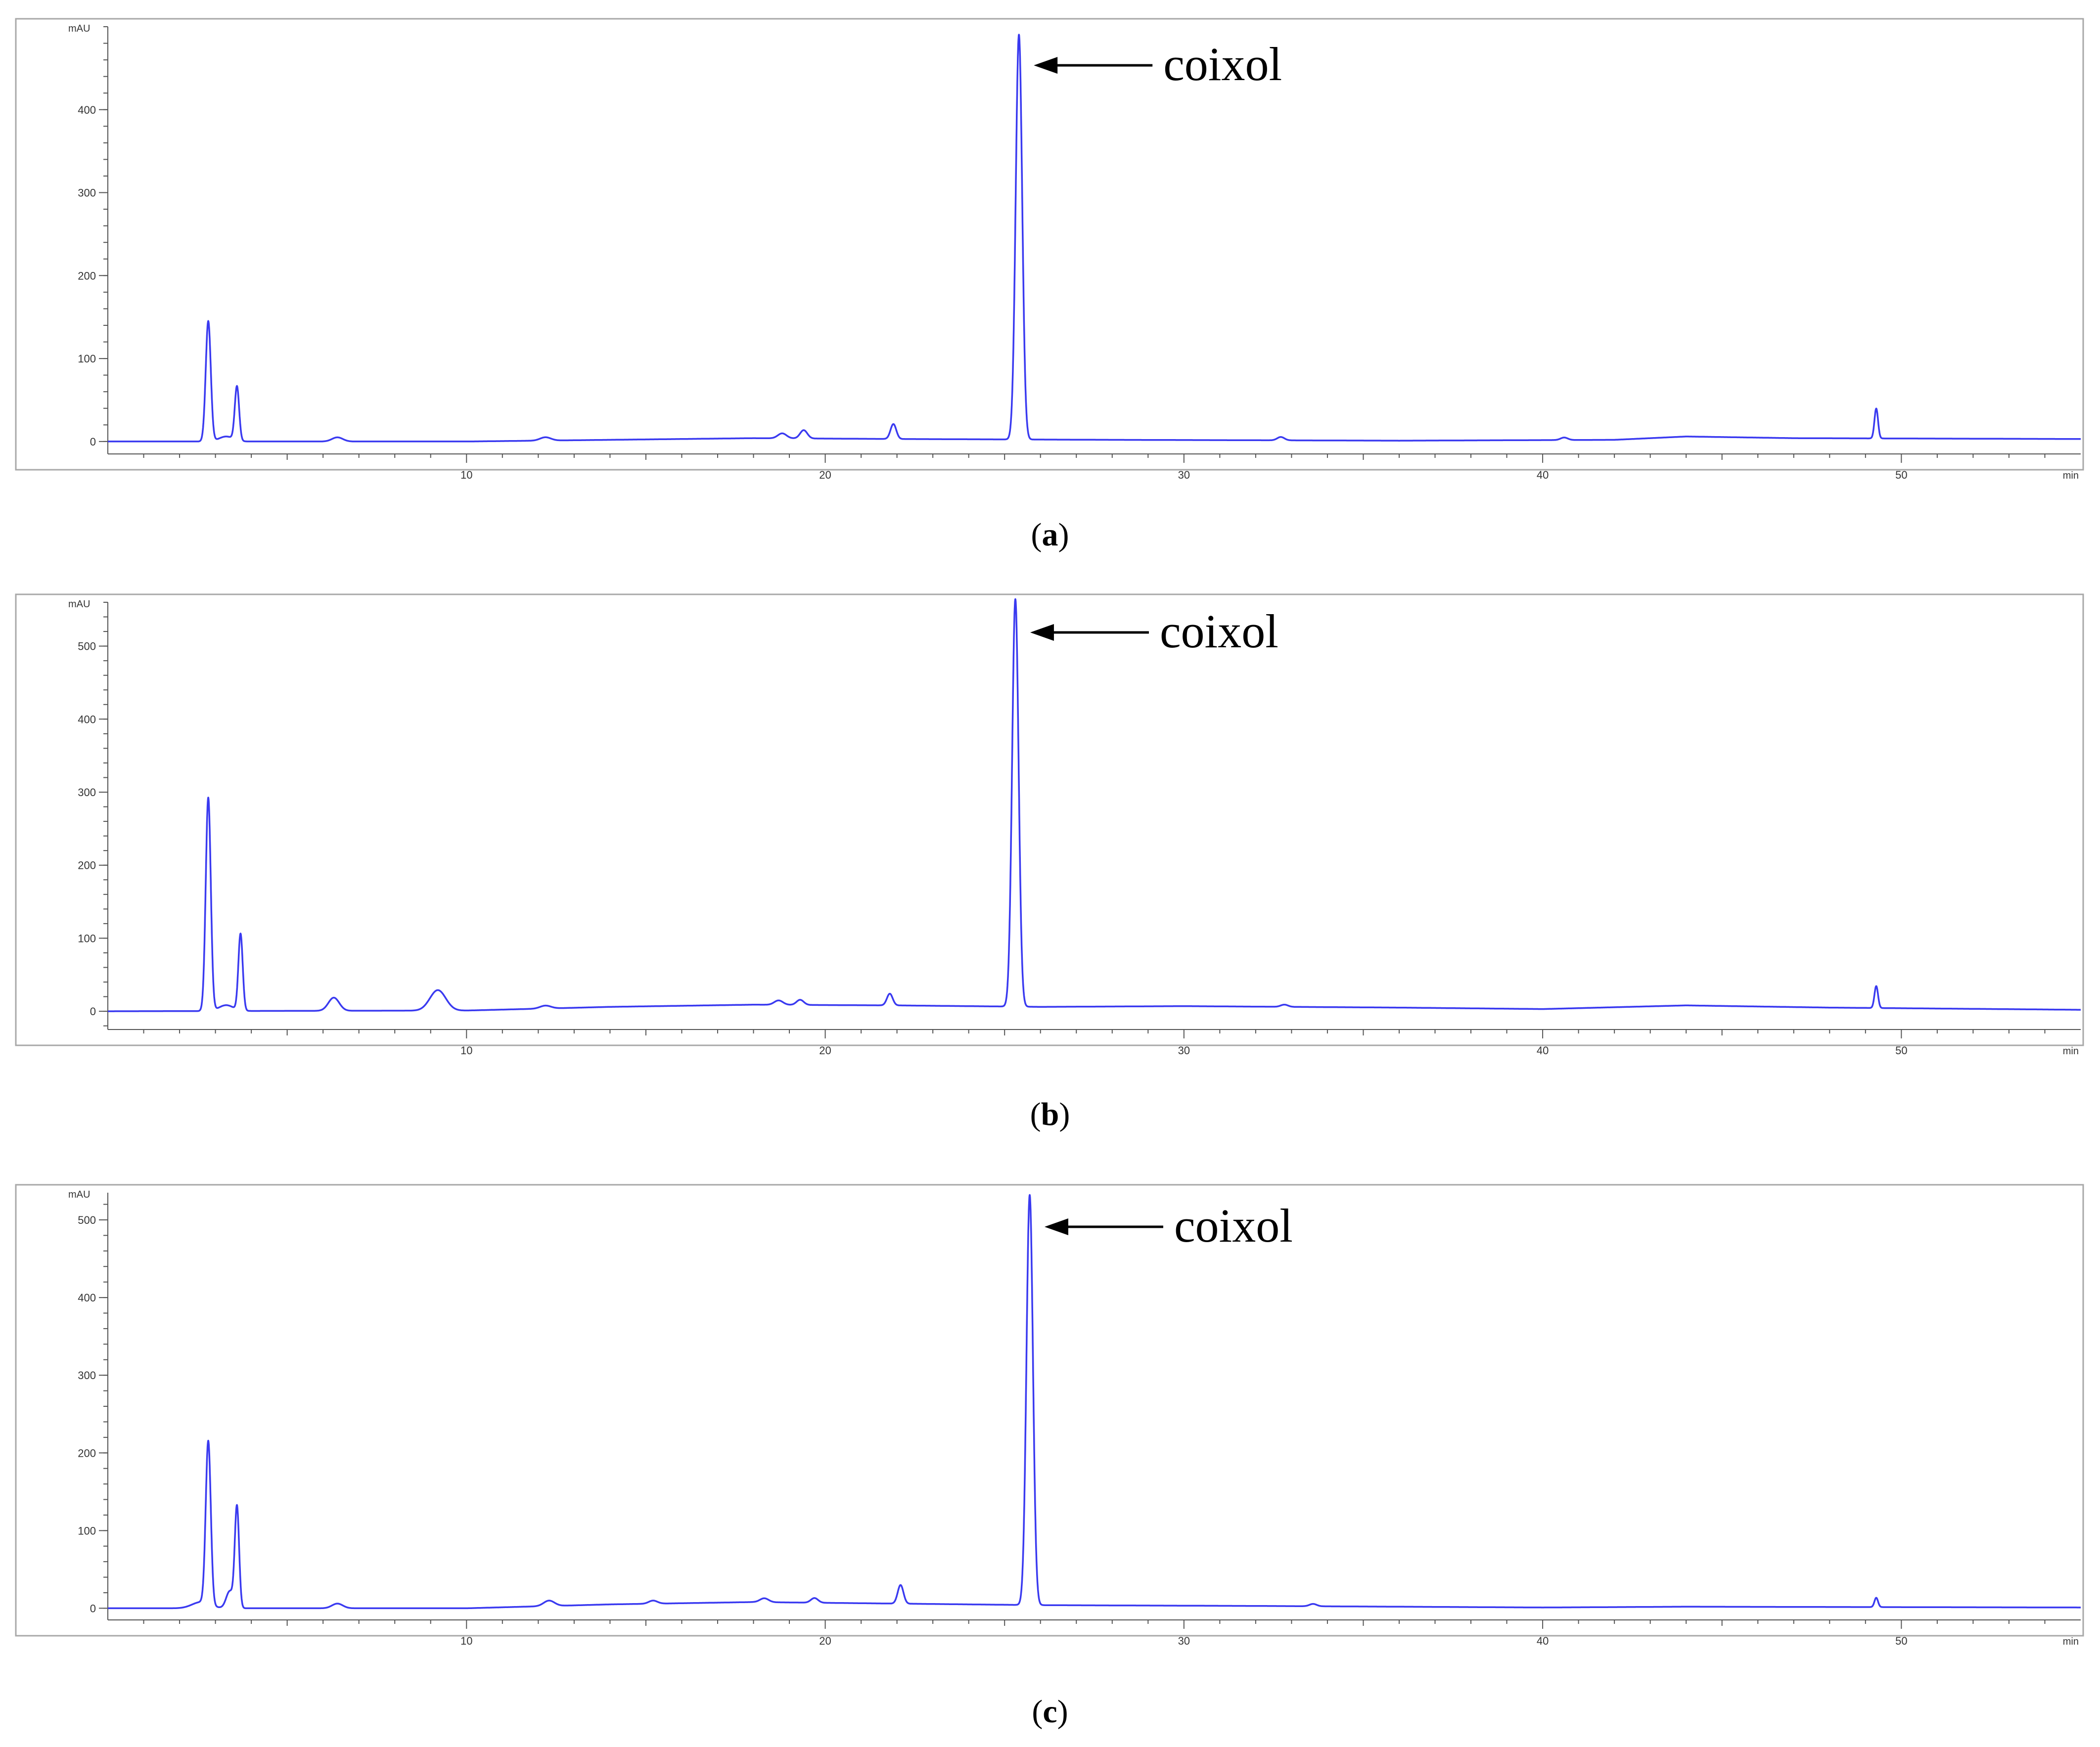 This screenshot has width=2100, height=1747. What do you see at coordinates (87, 719) in the screenshot?
I see `y-tick-label-b: 400` at bounding box center [87, 719].